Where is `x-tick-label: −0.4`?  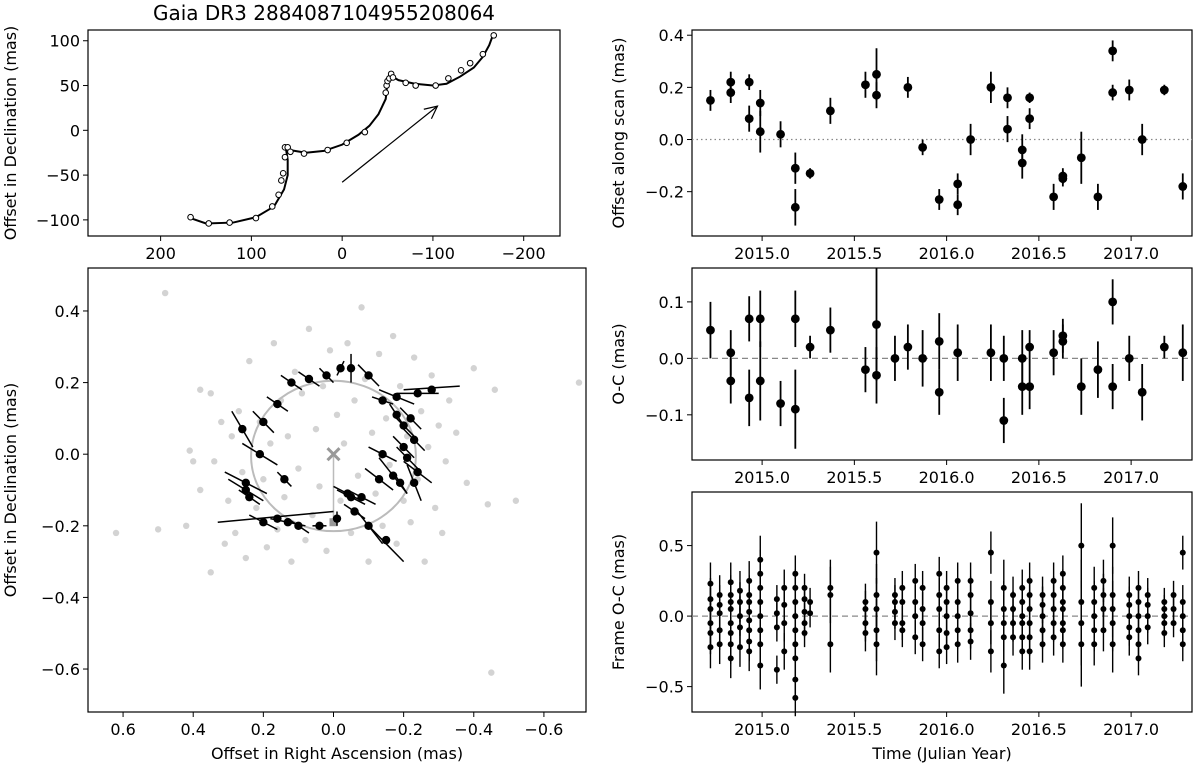
x-tick-label: −0.4 is located at coordinates (473, 729).